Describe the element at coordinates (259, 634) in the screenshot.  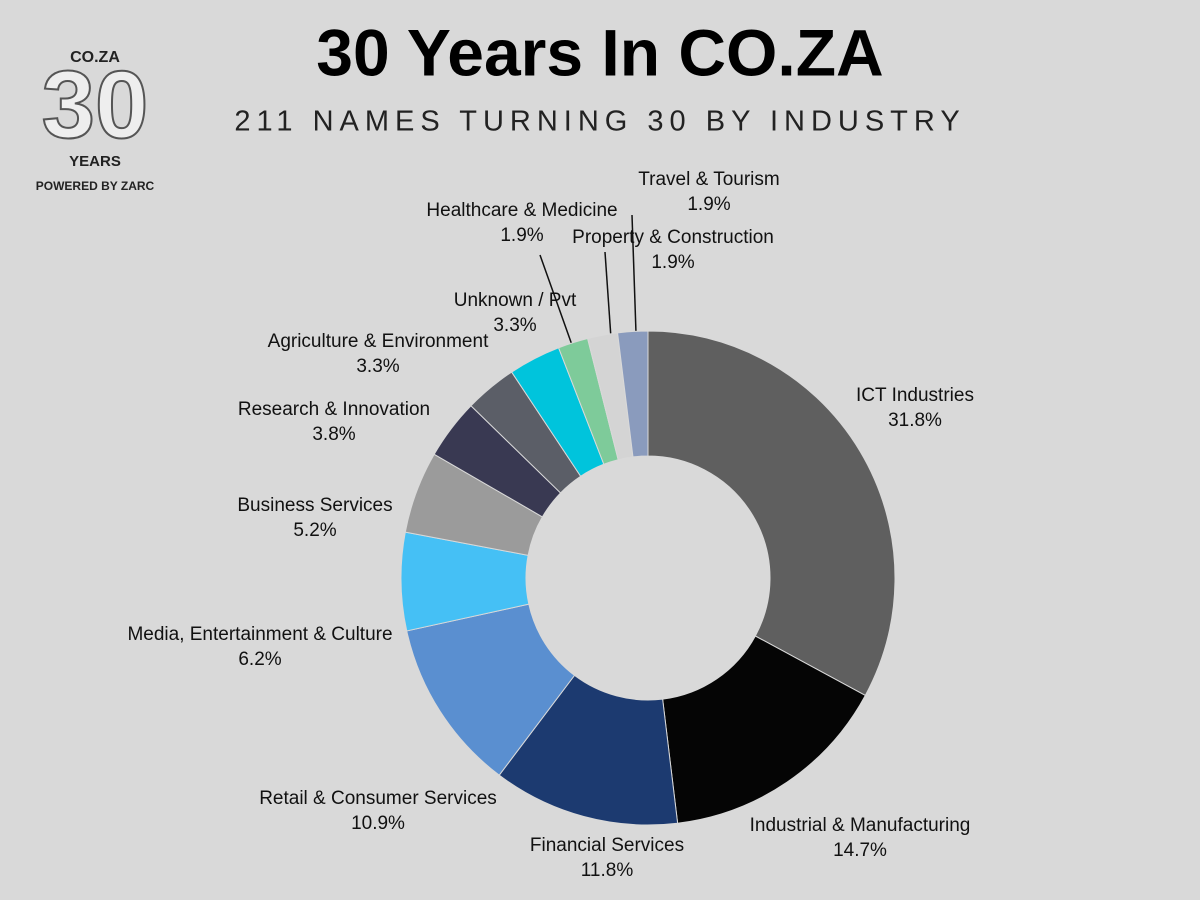
I see `slice-label: Media, Entertainment & Culture` at that location.